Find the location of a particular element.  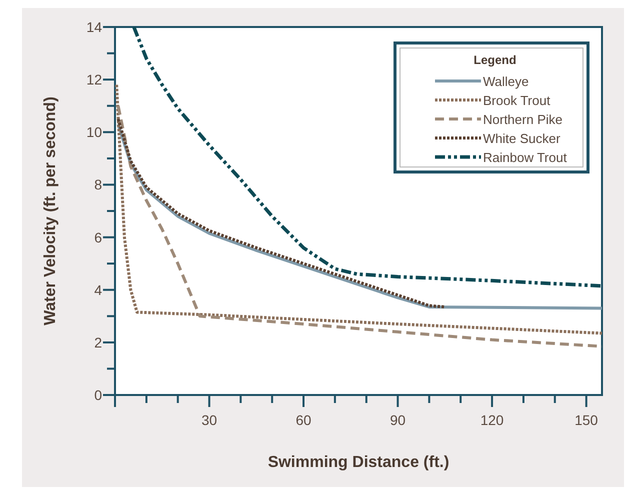

x-tick-label: 150 is located at coordinates (586, 420).